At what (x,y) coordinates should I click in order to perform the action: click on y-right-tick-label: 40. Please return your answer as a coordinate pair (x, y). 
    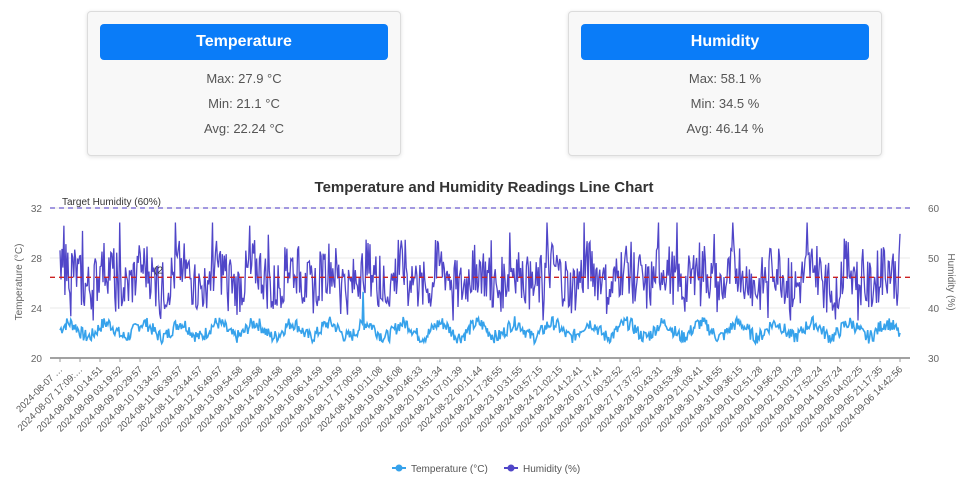
    Looking at the image, I should click on (934, 309).